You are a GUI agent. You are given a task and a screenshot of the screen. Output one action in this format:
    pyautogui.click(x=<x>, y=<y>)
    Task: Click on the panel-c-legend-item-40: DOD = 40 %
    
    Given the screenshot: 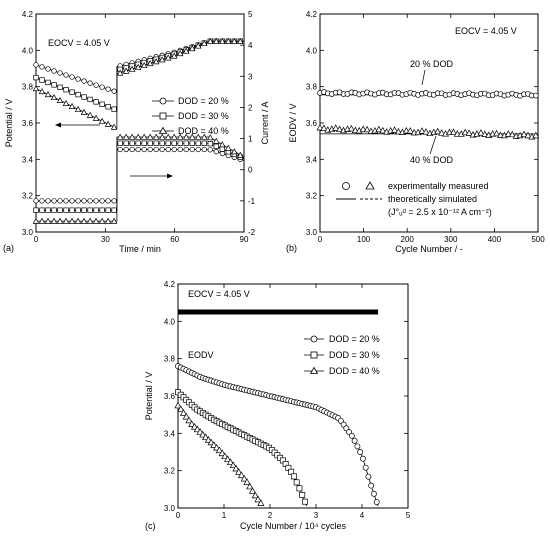 What is the action you would take?
    pyautogui.click(x=354, y=371)
    